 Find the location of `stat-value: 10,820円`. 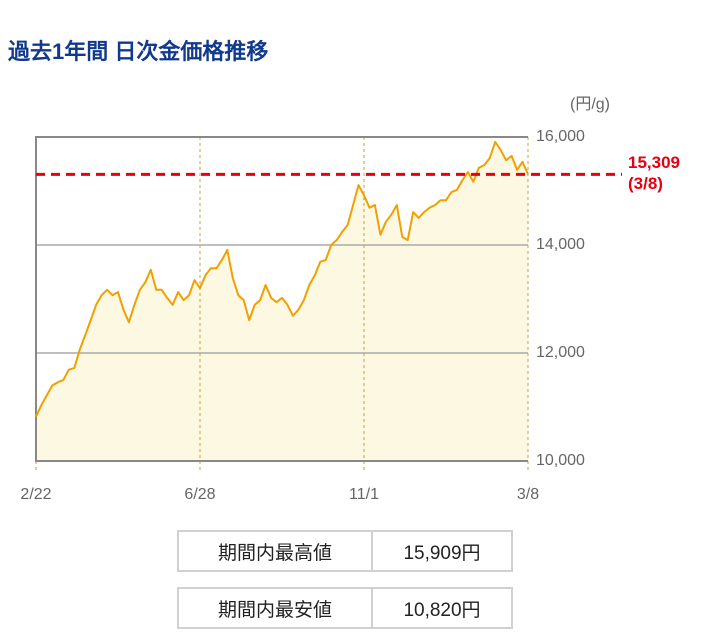

stat-value: 10,820円 is located at coordinates (442, 610).